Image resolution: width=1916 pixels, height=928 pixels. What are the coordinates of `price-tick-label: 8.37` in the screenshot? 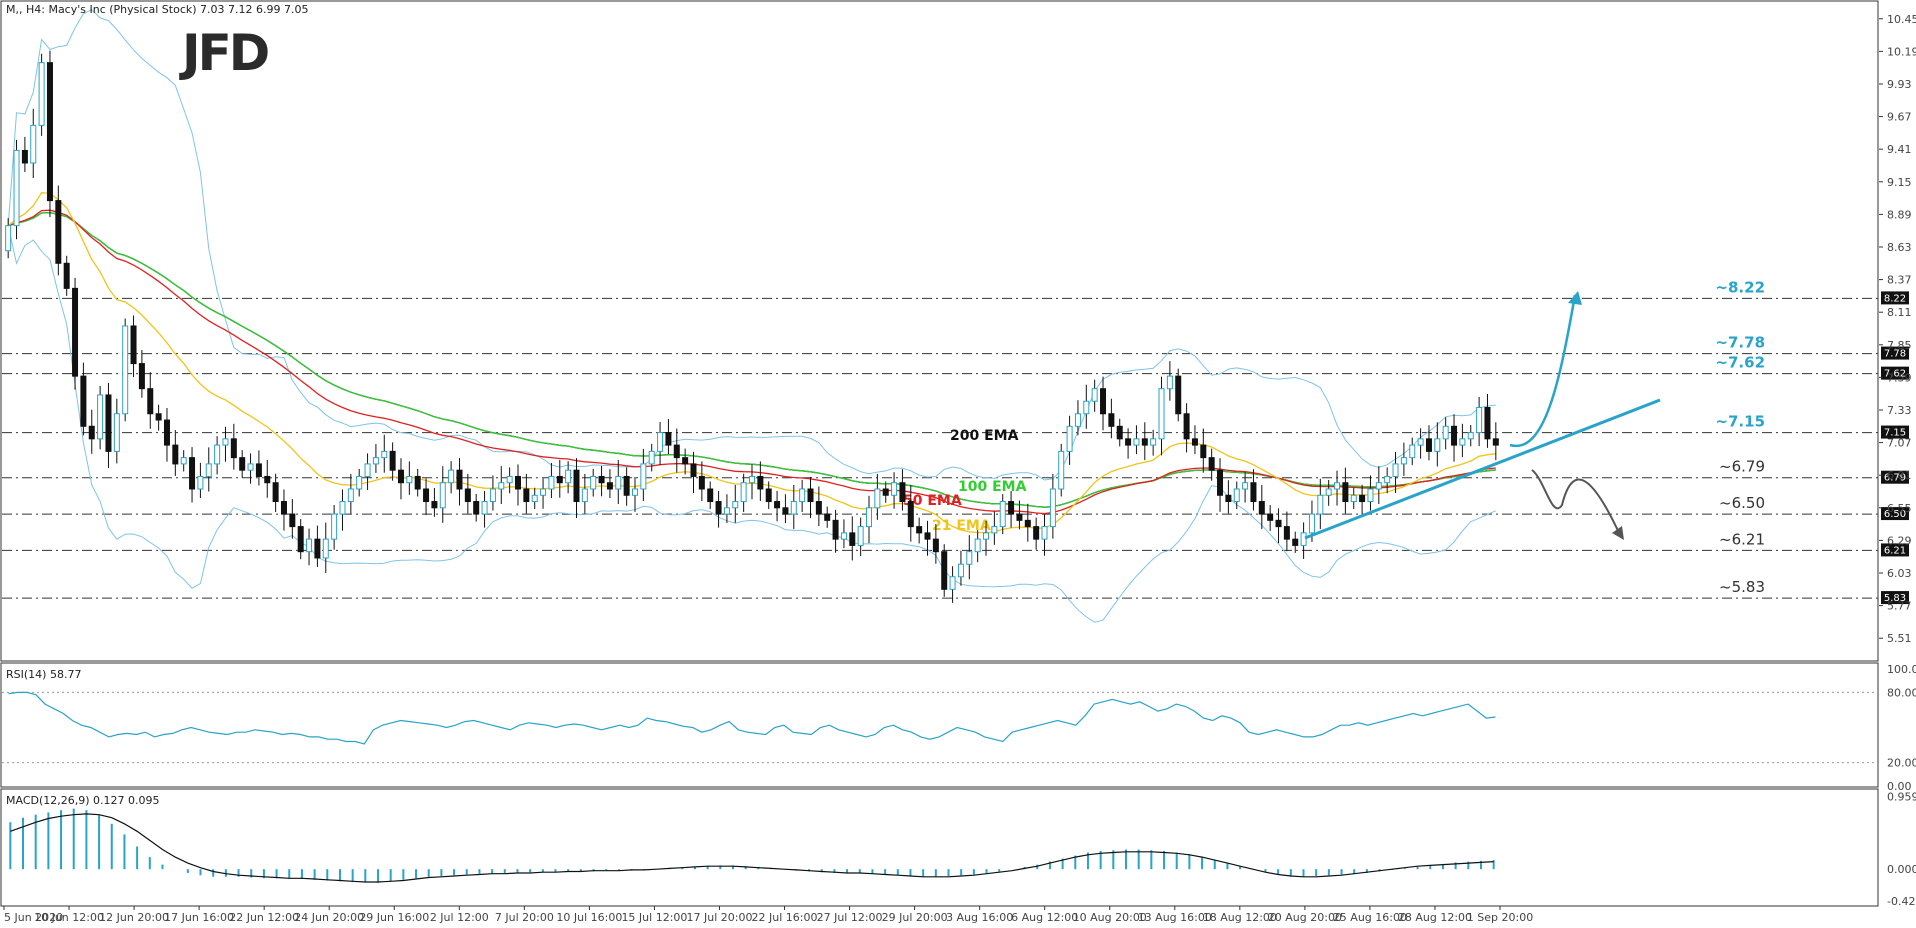 It's located at (1899, 280).